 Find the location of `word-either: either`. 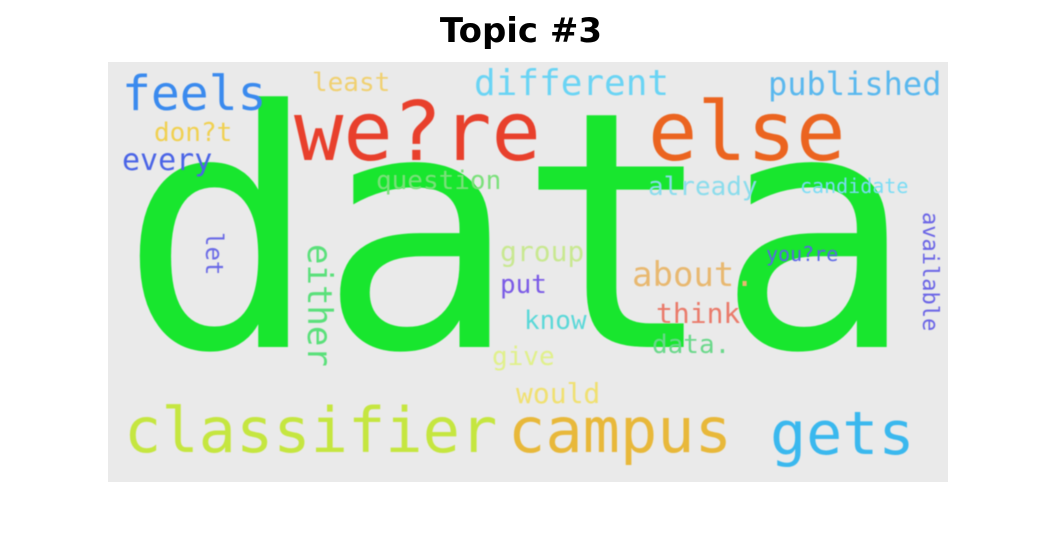

word-either: either is located at coordinates (319, 305).